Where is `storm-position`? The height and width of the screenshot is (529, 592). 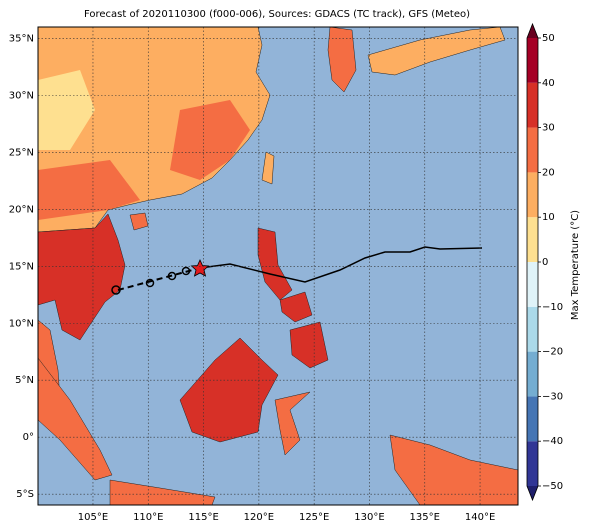
storm-position is located at coordinates (200, 268).